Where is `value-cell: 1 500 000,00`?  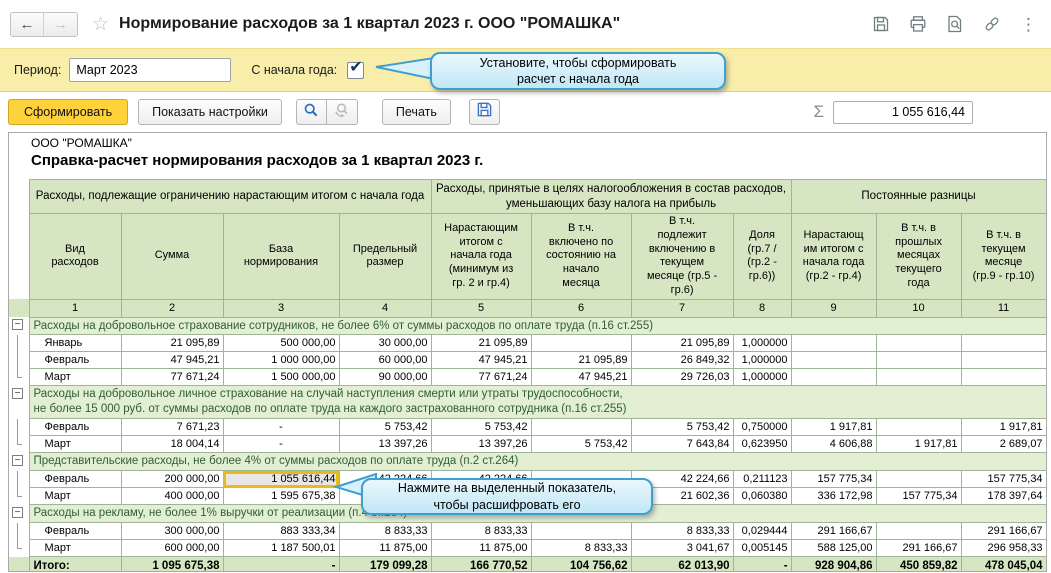 value-cell: 1 500 000,00 is located at coordinates (281, 377).